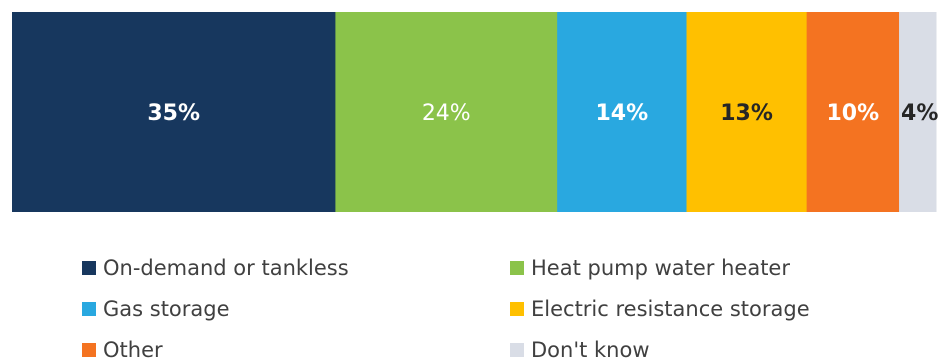 The height and width of the screenshot is (360, 946). What do you see at coordinates (542, 113) in the screenshot?
I see `data-label-group: 35% 24% 14% 13% 10% 4%` at bounding box center [542, 113].